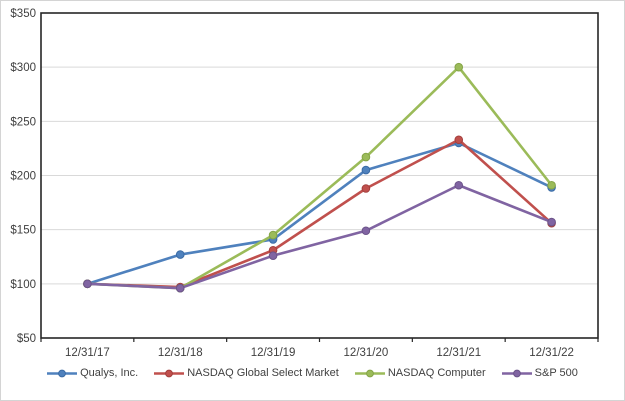  I want to click on legend-marker-sp500, so click(516, 373).